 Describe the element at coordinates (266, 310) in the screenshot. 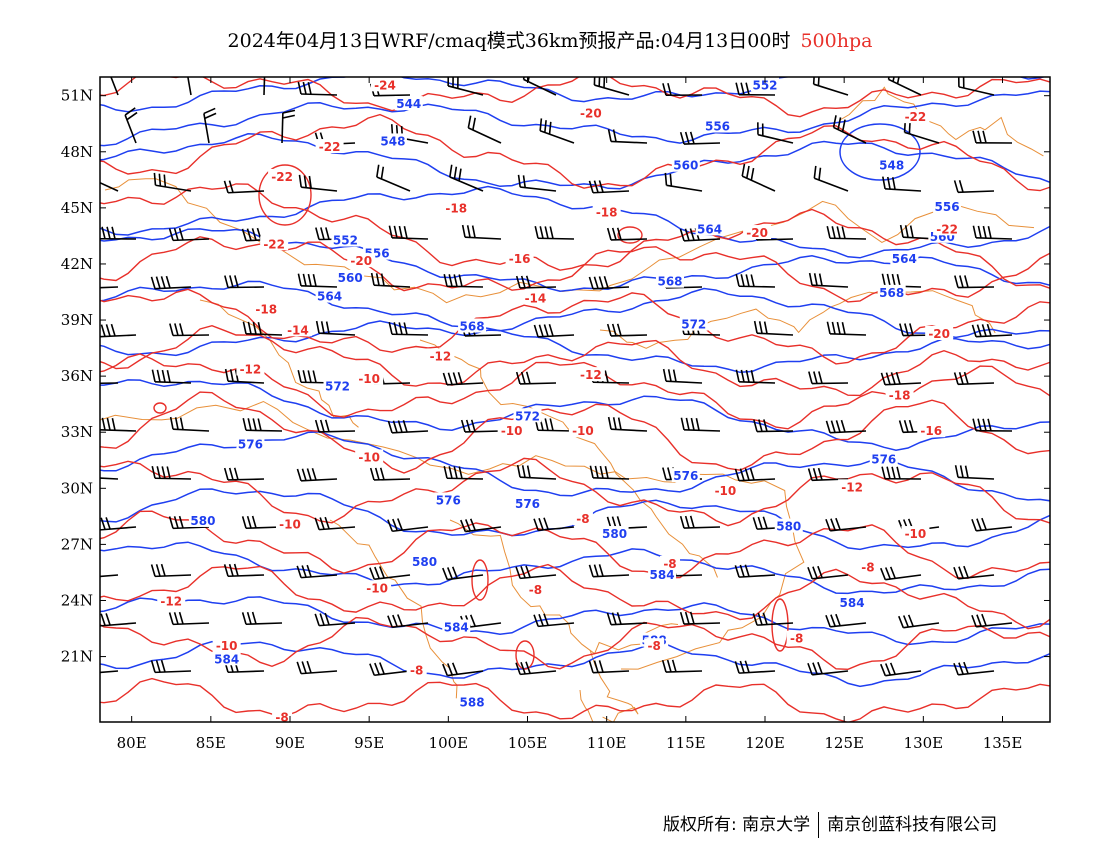

I see `temperature-contour-label: -18` at that location.